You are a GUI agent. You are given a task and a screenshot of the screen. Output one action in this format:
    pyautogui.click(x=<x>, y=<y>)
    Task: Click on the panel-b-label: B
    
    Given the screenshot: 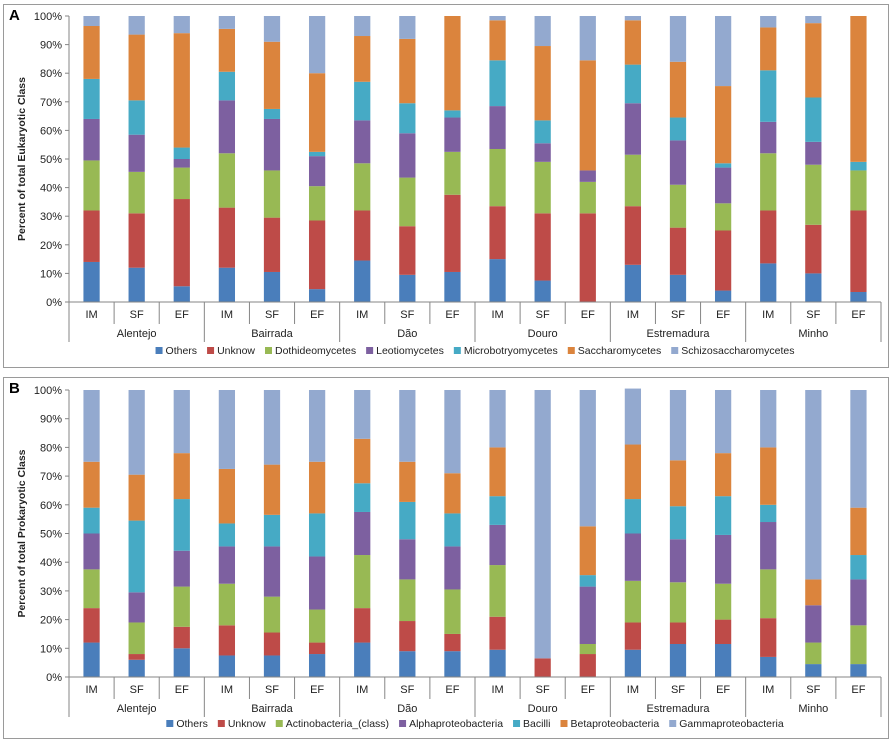 What is the action you would take?
    pyautogui.click(x=14, y=388)
    